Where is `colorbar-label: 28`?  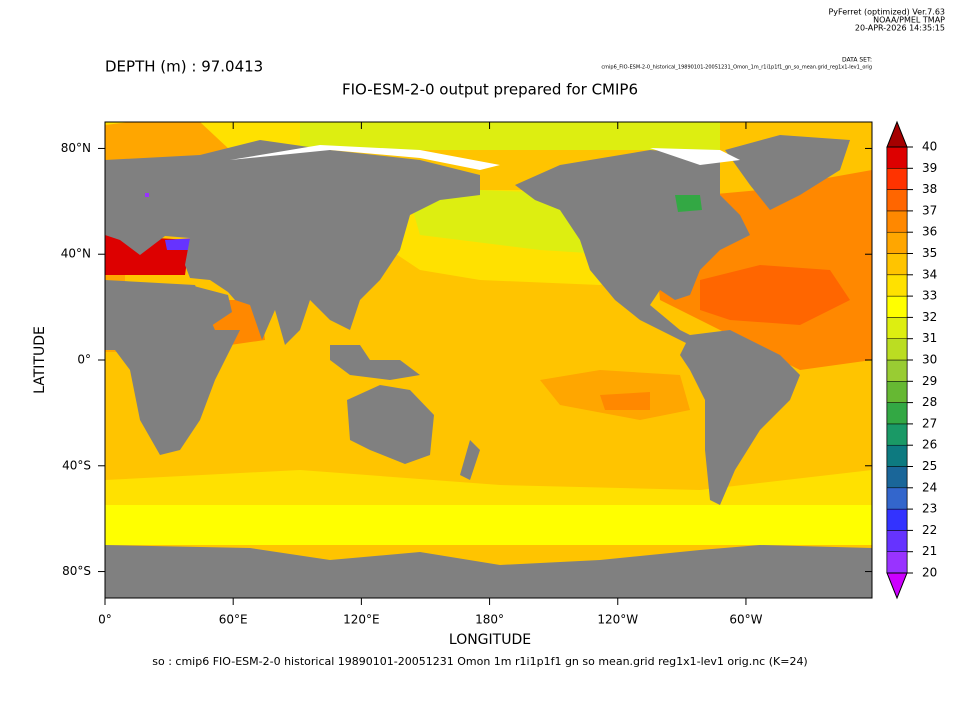
colorbar-label: 28 is located at coordinates (929, 402).